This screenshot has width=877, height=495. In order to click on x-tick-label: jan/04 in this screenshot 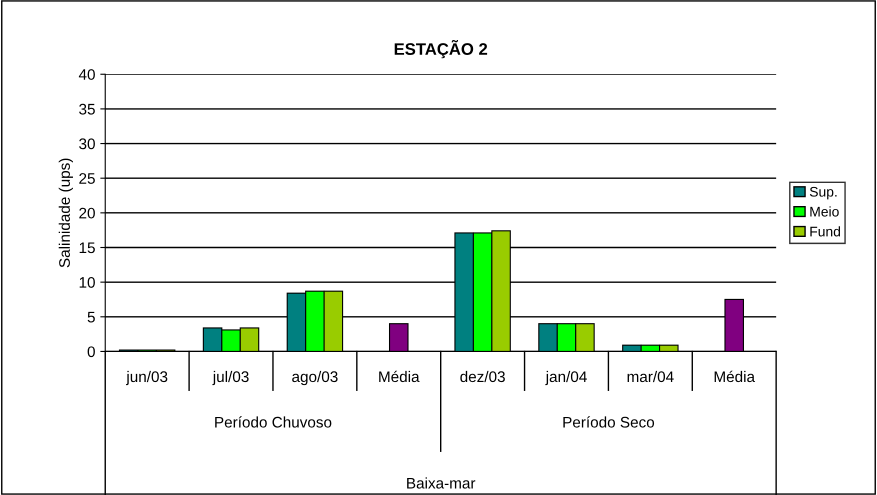, I will do `click(566, 378)`.